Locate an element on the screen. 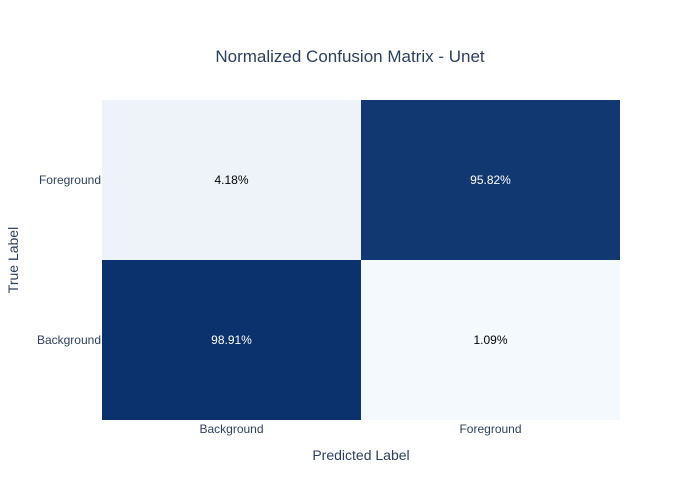 This screenshot has width=700, height=500. cell-value-label: 95.82% is located at coordinates (490, 180).